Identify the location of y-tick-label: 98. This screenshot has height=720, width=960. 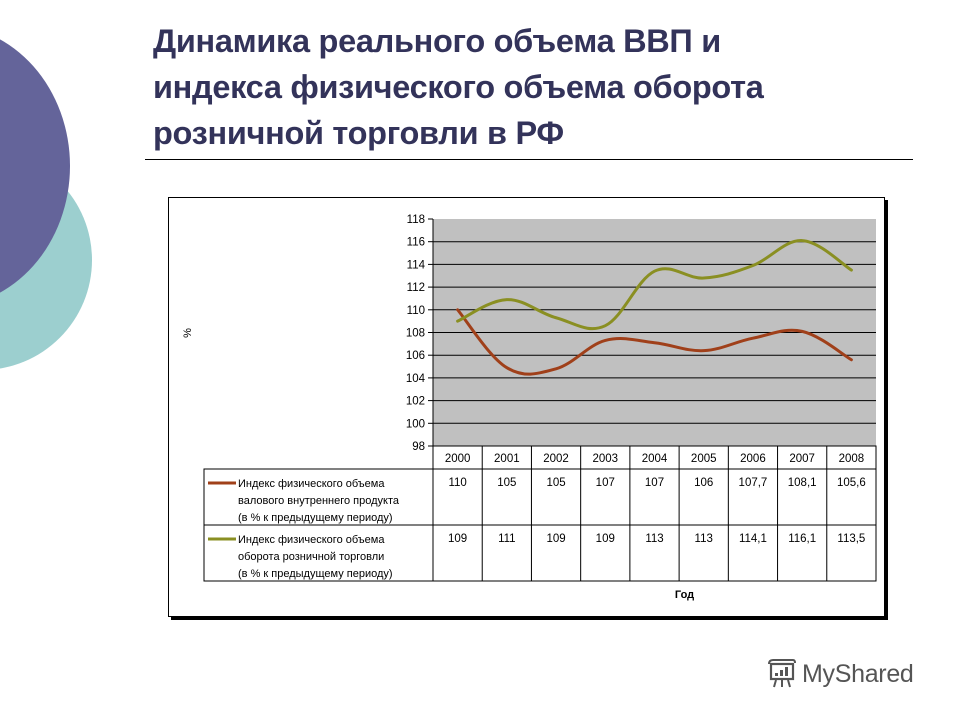
(418, 447).